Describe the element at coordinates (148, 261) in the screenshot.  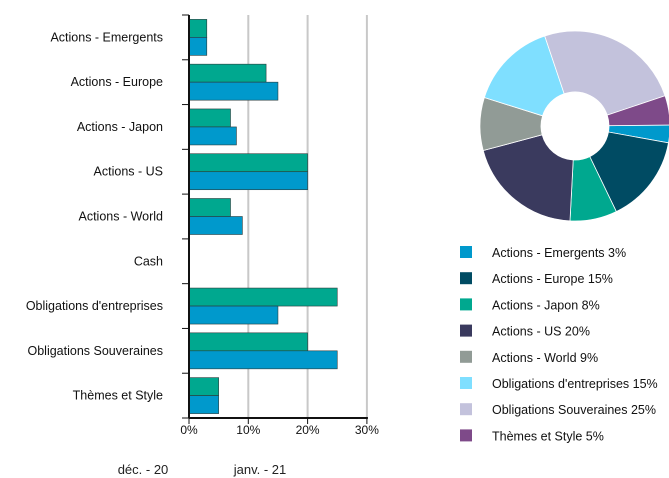
I see `category-label: Cash` at that location.